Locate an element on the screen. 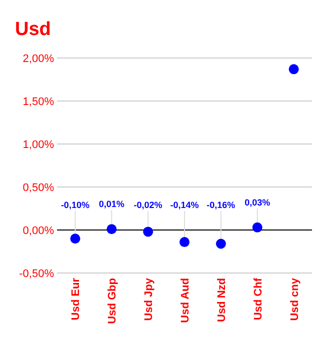 The width and height of the screenshot is (329, 344). data-label: -0,02% is located at coordinates (148, 205).